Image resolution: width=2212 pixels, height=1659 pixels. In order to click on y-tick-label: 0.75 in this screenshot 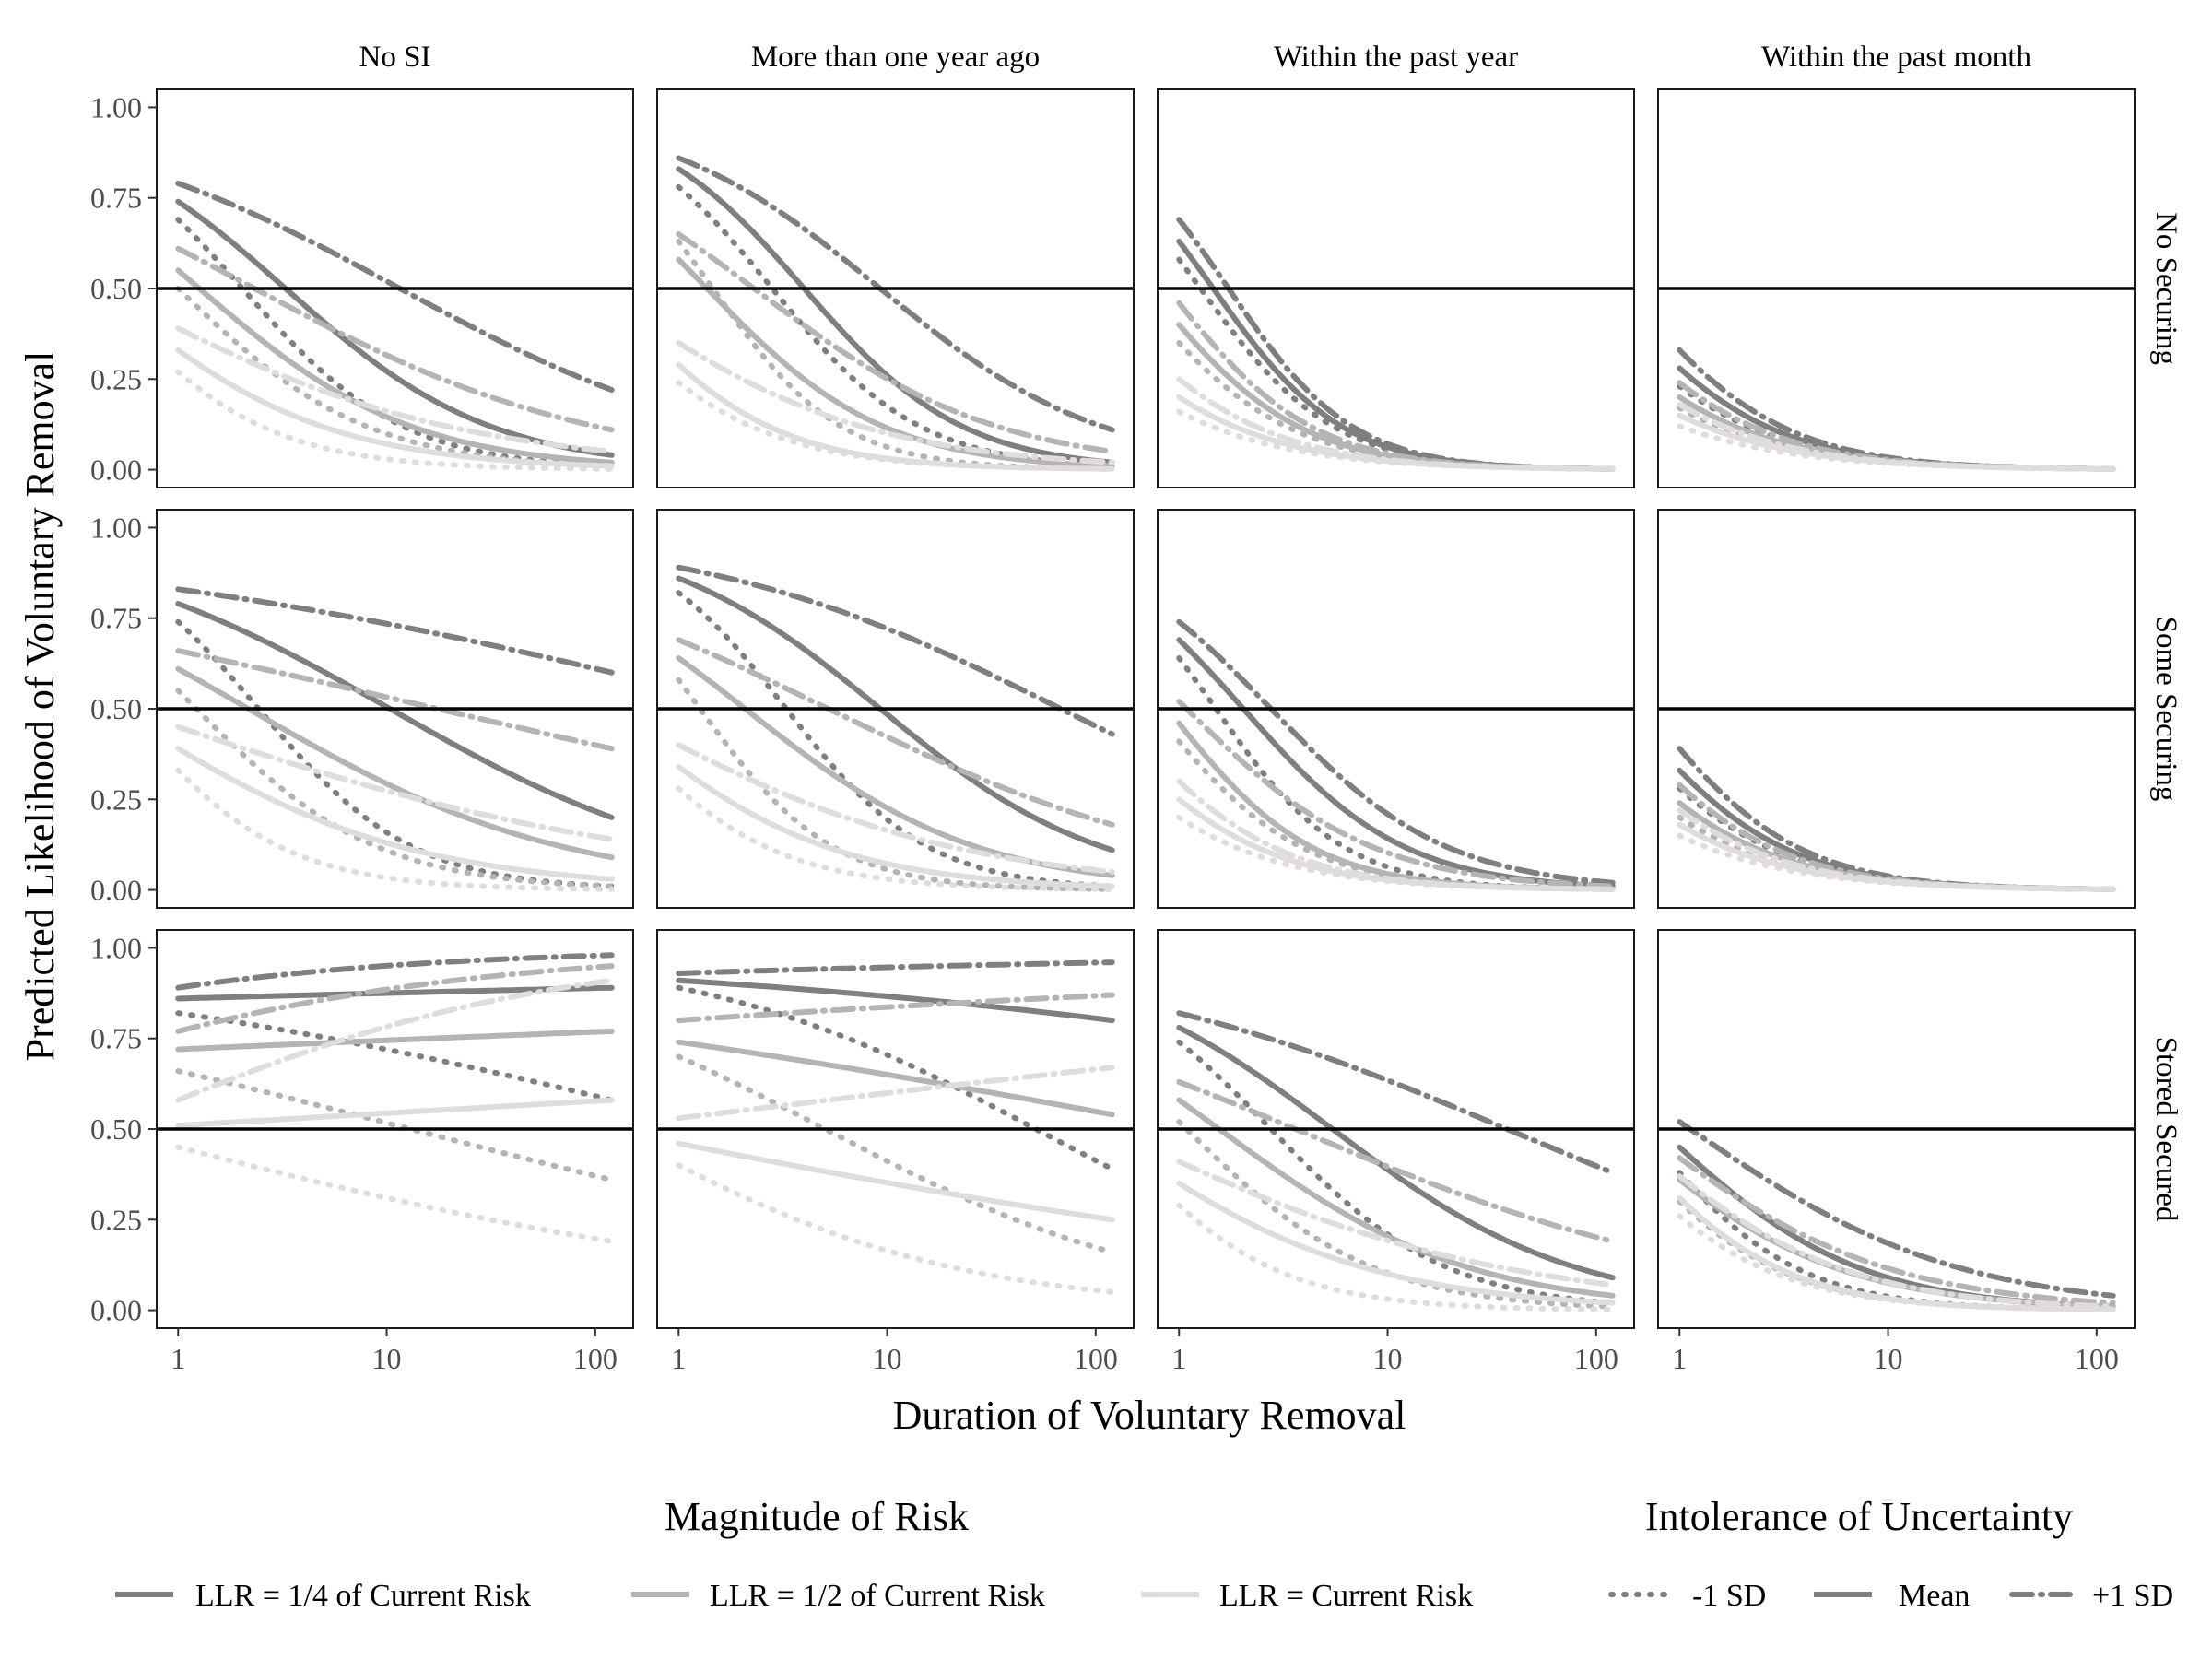, I will do `click(116, 618)`.